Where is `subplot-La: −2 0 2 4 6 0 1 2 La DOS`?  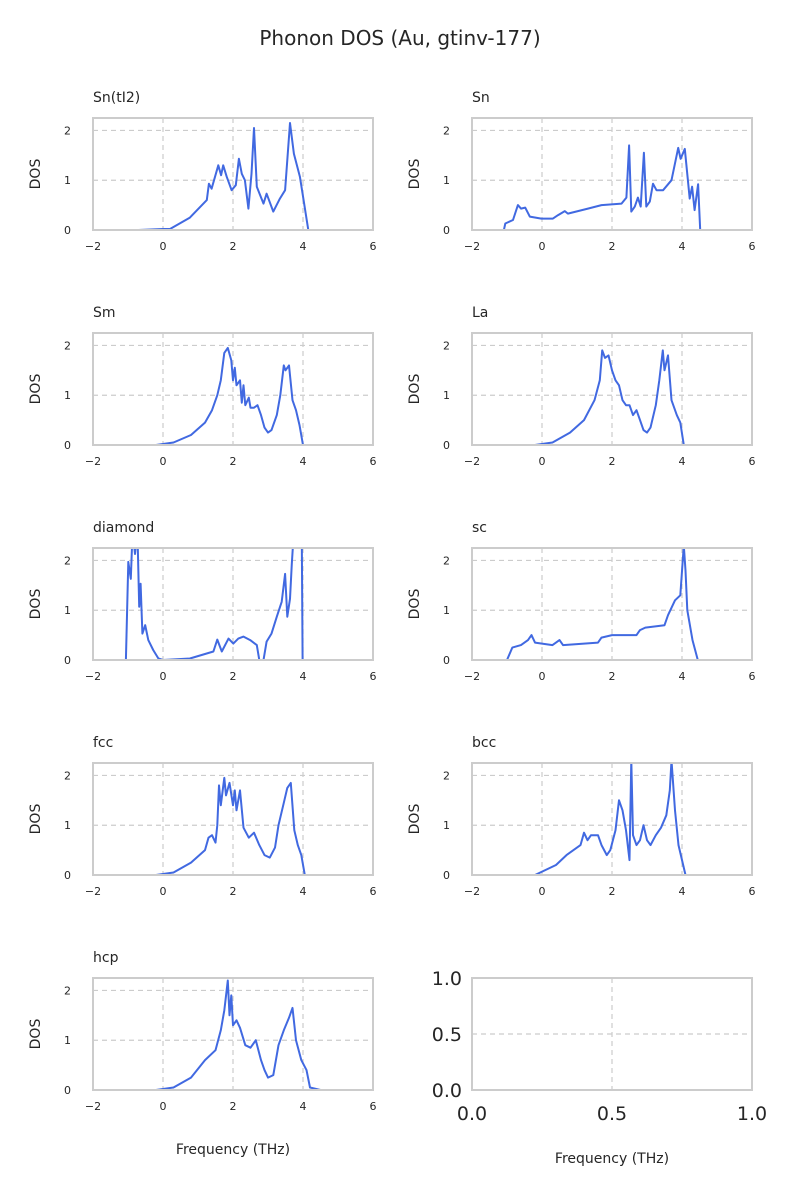
subplot-La: −2 0 2 4 6 0 1 2 La DOS is located at coordinates (581, 386).